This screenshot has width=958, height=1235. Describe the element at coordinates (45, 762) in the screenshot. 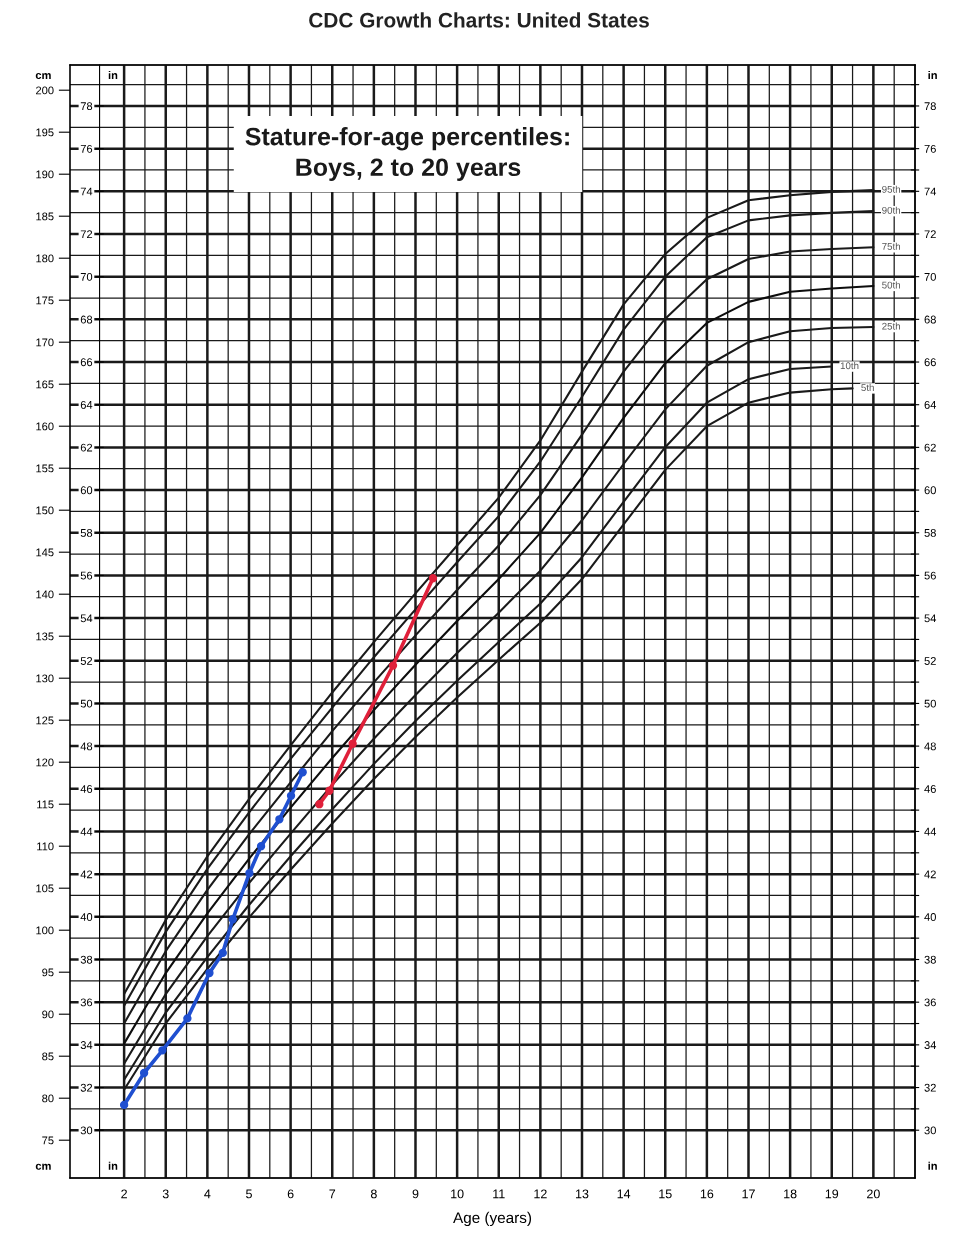

I see `y-tick-label: 120` at that location.